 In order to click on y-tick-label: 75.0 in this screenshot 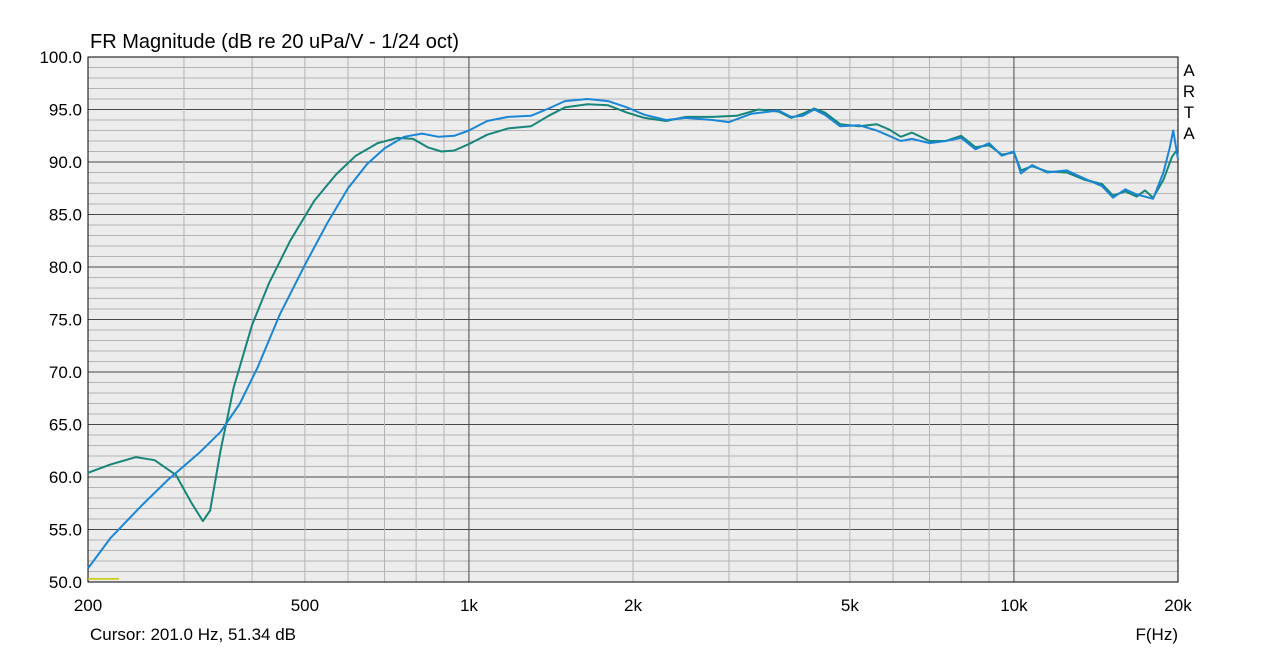, I will do `click(65, 320)`.